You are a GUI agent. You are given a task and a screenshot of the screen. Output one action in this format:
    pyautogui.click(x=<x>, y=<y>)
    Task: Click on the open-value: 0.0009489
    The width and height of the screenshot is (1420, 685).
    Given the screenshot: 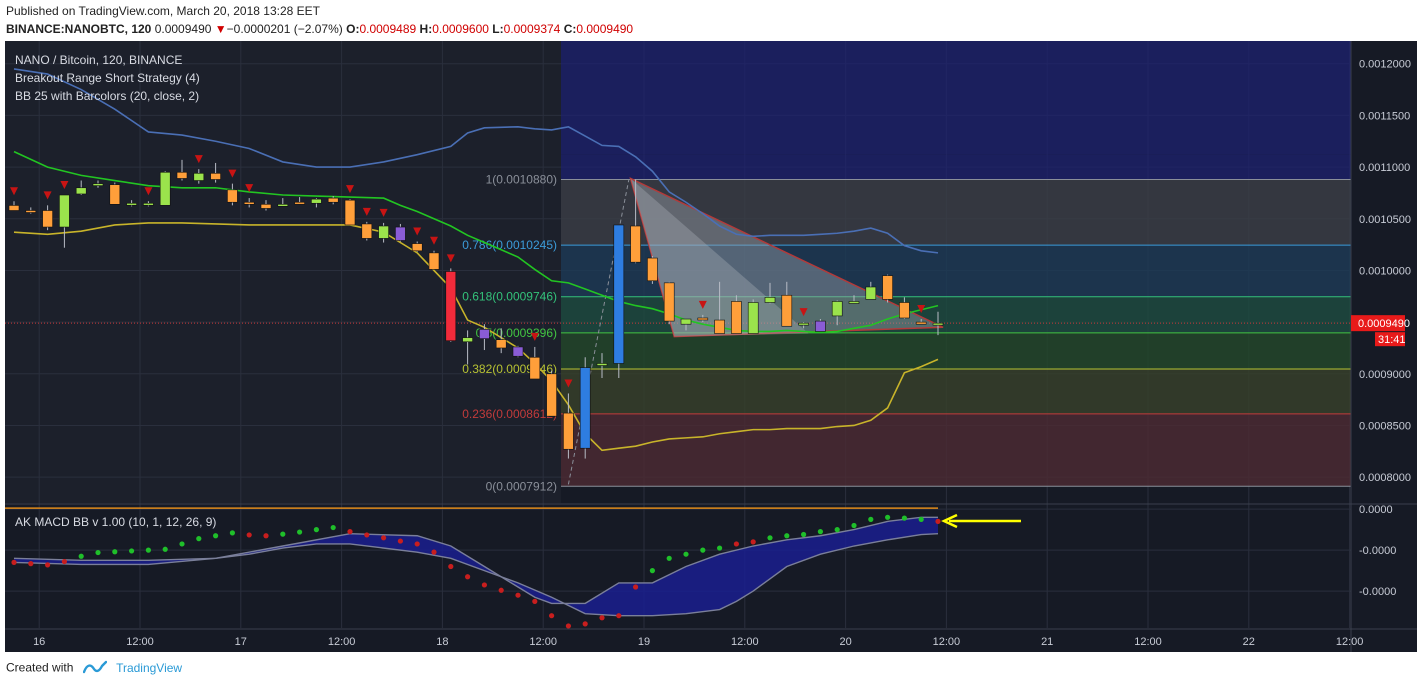 What is the action you would take?
    pyautogui.click(x=388, y=29)
    